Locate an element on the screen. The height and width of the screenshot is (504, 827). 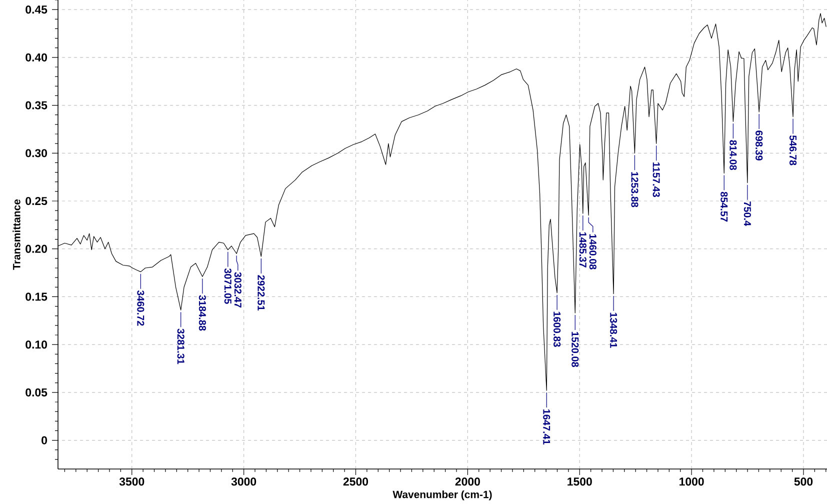
annotation: 750.4 is located at coordinates (747, 214).